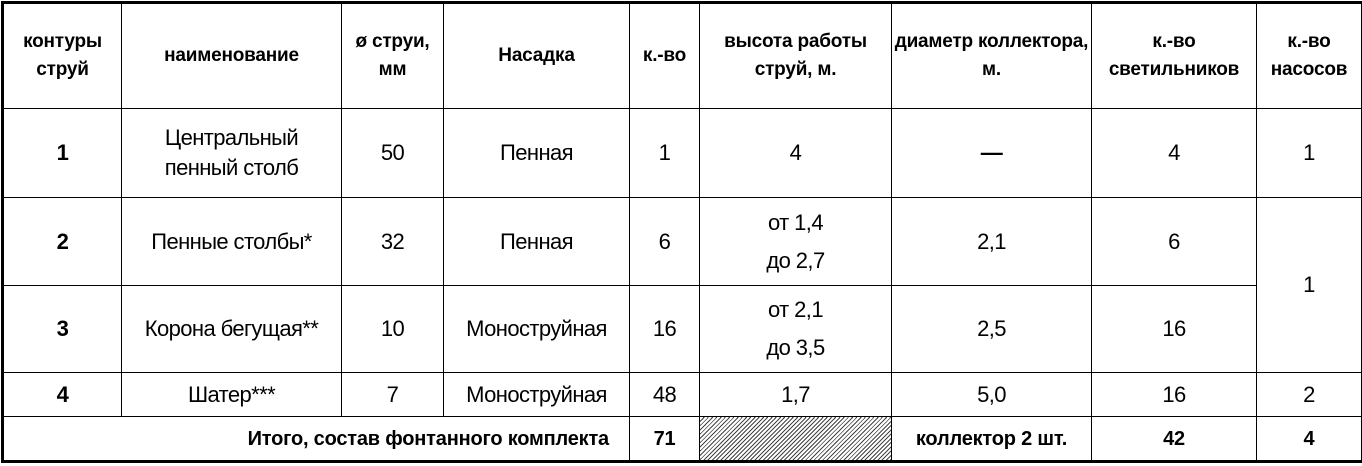  What do you see at coordinates (1309, 56) in the screenshot?
I see `header-cell: к.-во насосов` at bounding box center [1309, 56].